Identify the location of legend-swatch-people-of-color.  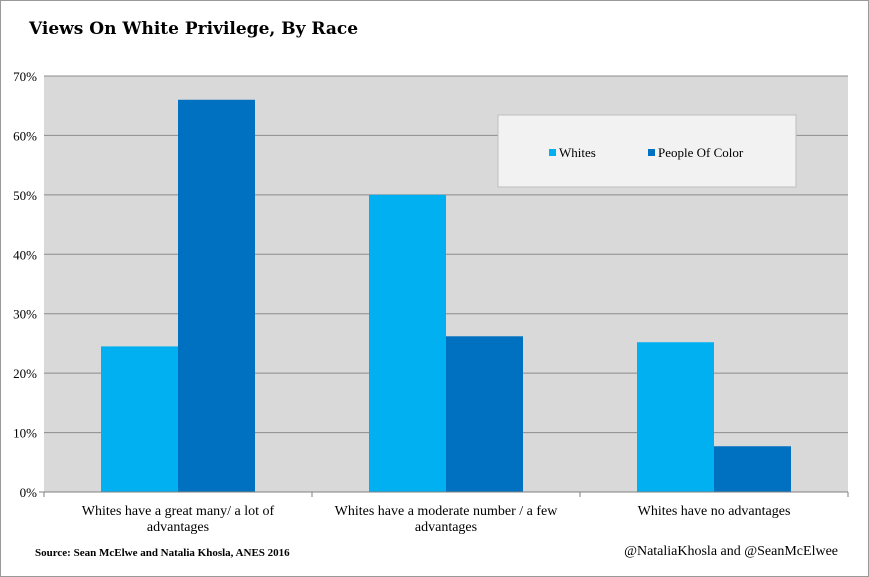
(651, 152).